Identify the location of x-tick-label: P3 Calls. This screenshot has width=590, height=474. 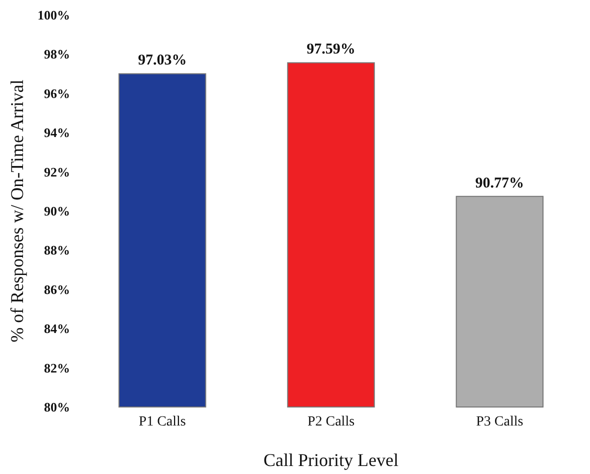
(500, 422).